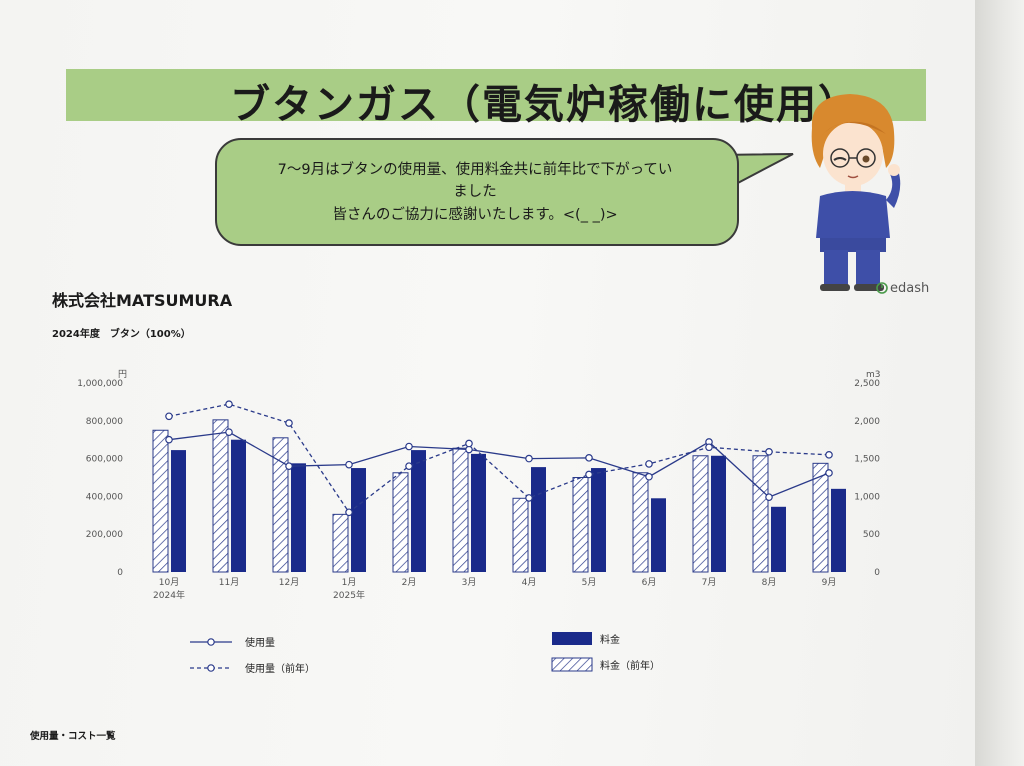 The height and width of the screenshot is (766, 1024). Describe the element at coordinates (867, 460) in the screenshot. I see `right-tick-label: 1,500` at that location.